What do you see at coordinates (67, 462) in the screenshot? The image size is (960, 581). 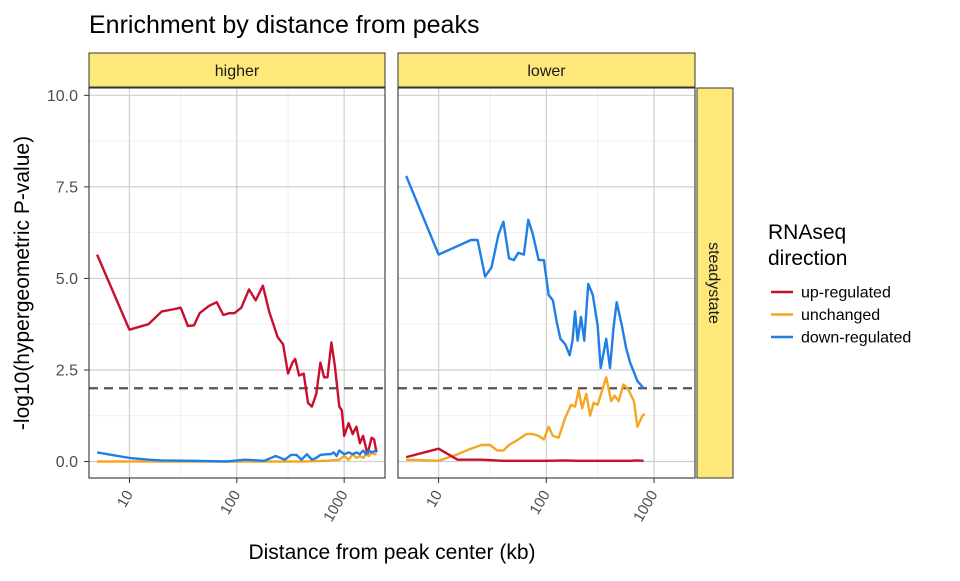 I see `y-tick-label: 0.0` at bounding box center [67, 462].